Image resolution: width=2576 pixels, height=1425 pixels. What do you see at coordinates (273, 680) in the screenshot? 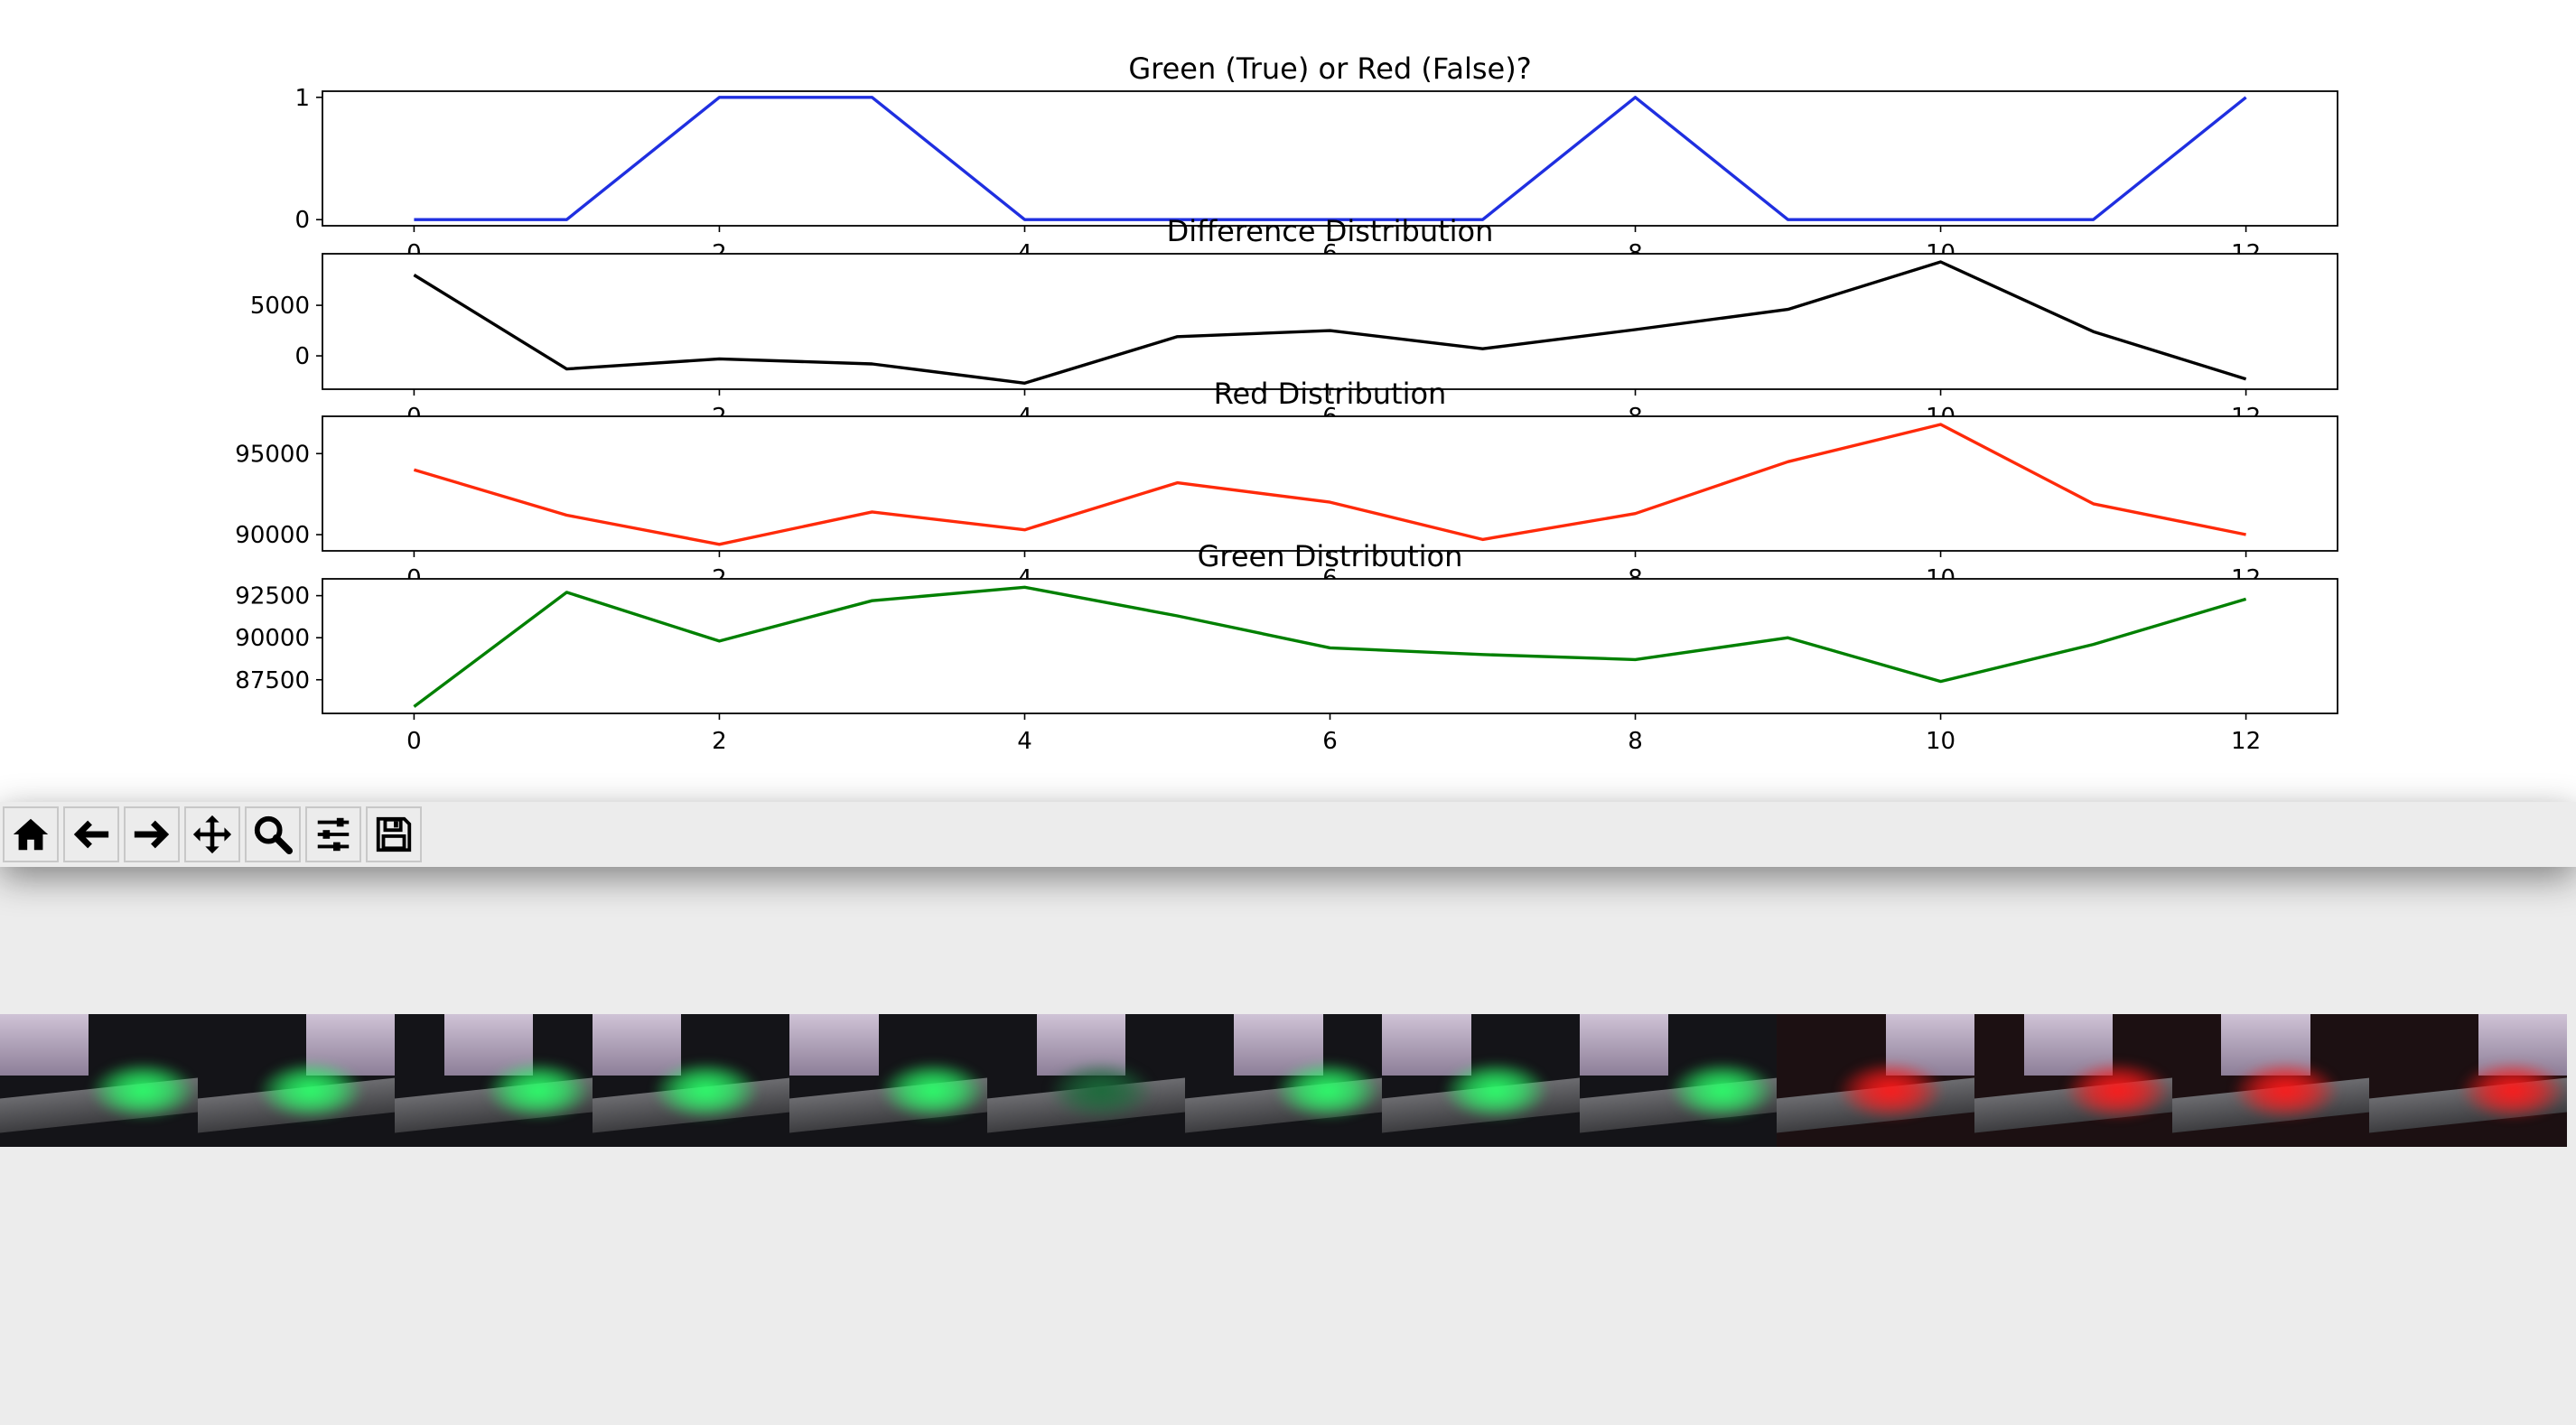
I see `y-tick-label: 87500` at bounding box center [273, 680].